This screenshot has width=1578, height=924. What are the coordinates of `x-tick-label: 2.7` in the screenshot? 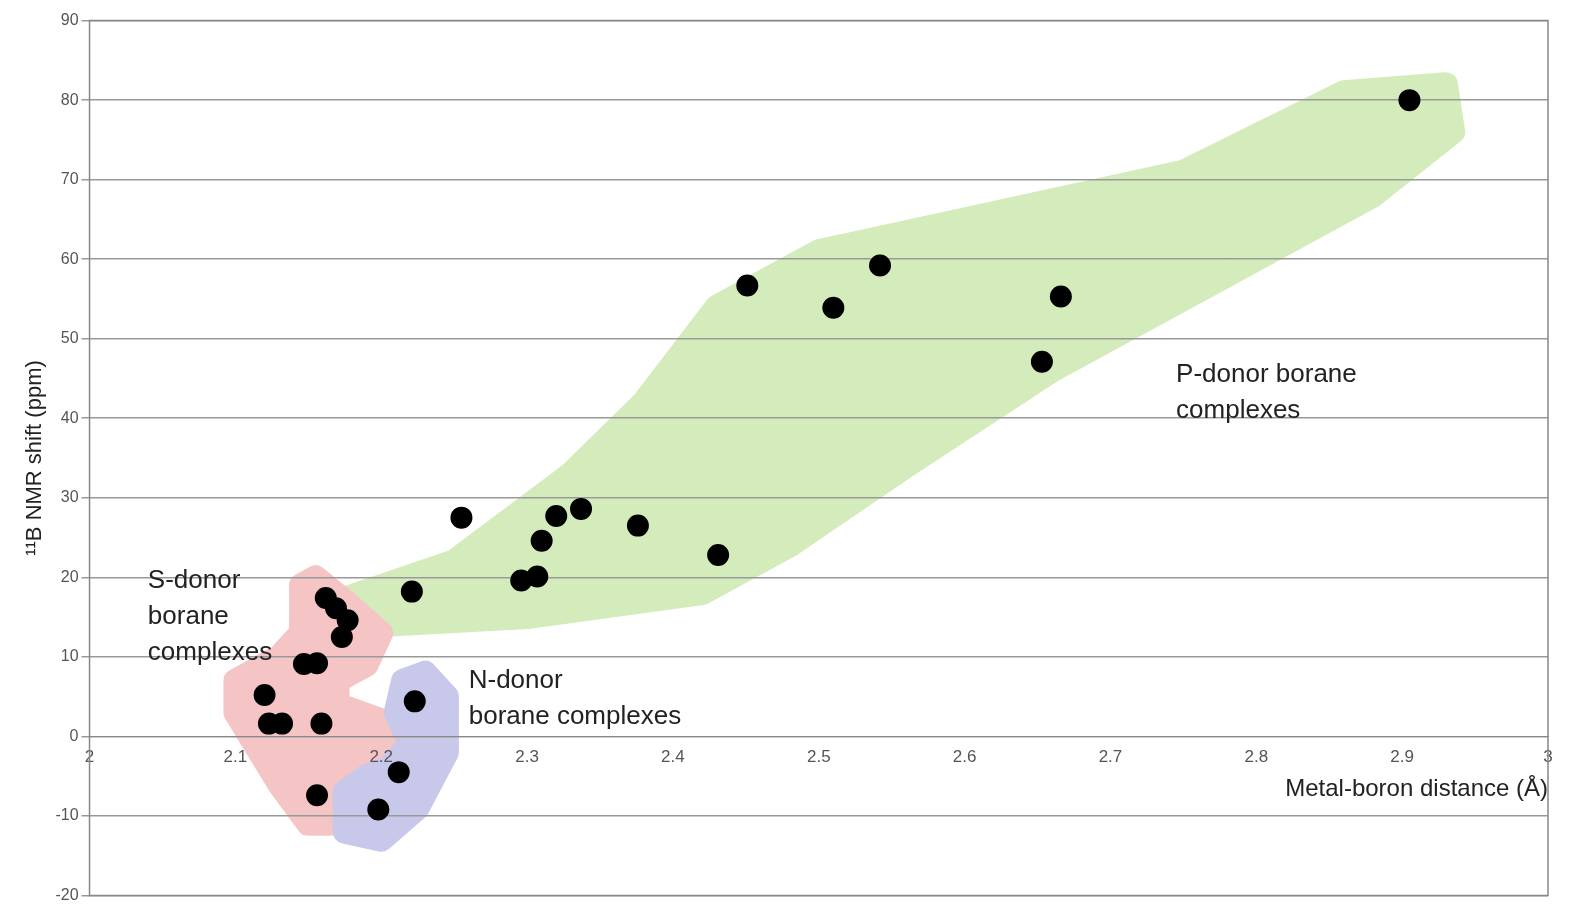 It's located at (1110, 757).